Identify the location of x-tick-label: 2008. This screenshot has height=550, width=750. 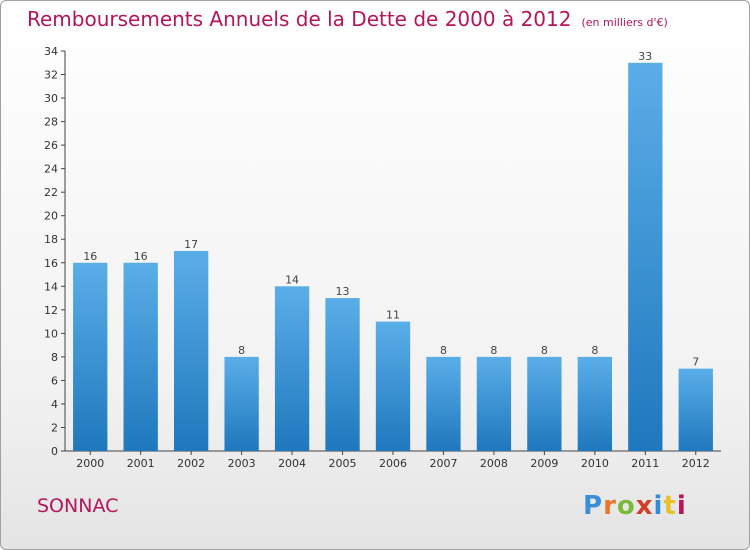
(494, 463).